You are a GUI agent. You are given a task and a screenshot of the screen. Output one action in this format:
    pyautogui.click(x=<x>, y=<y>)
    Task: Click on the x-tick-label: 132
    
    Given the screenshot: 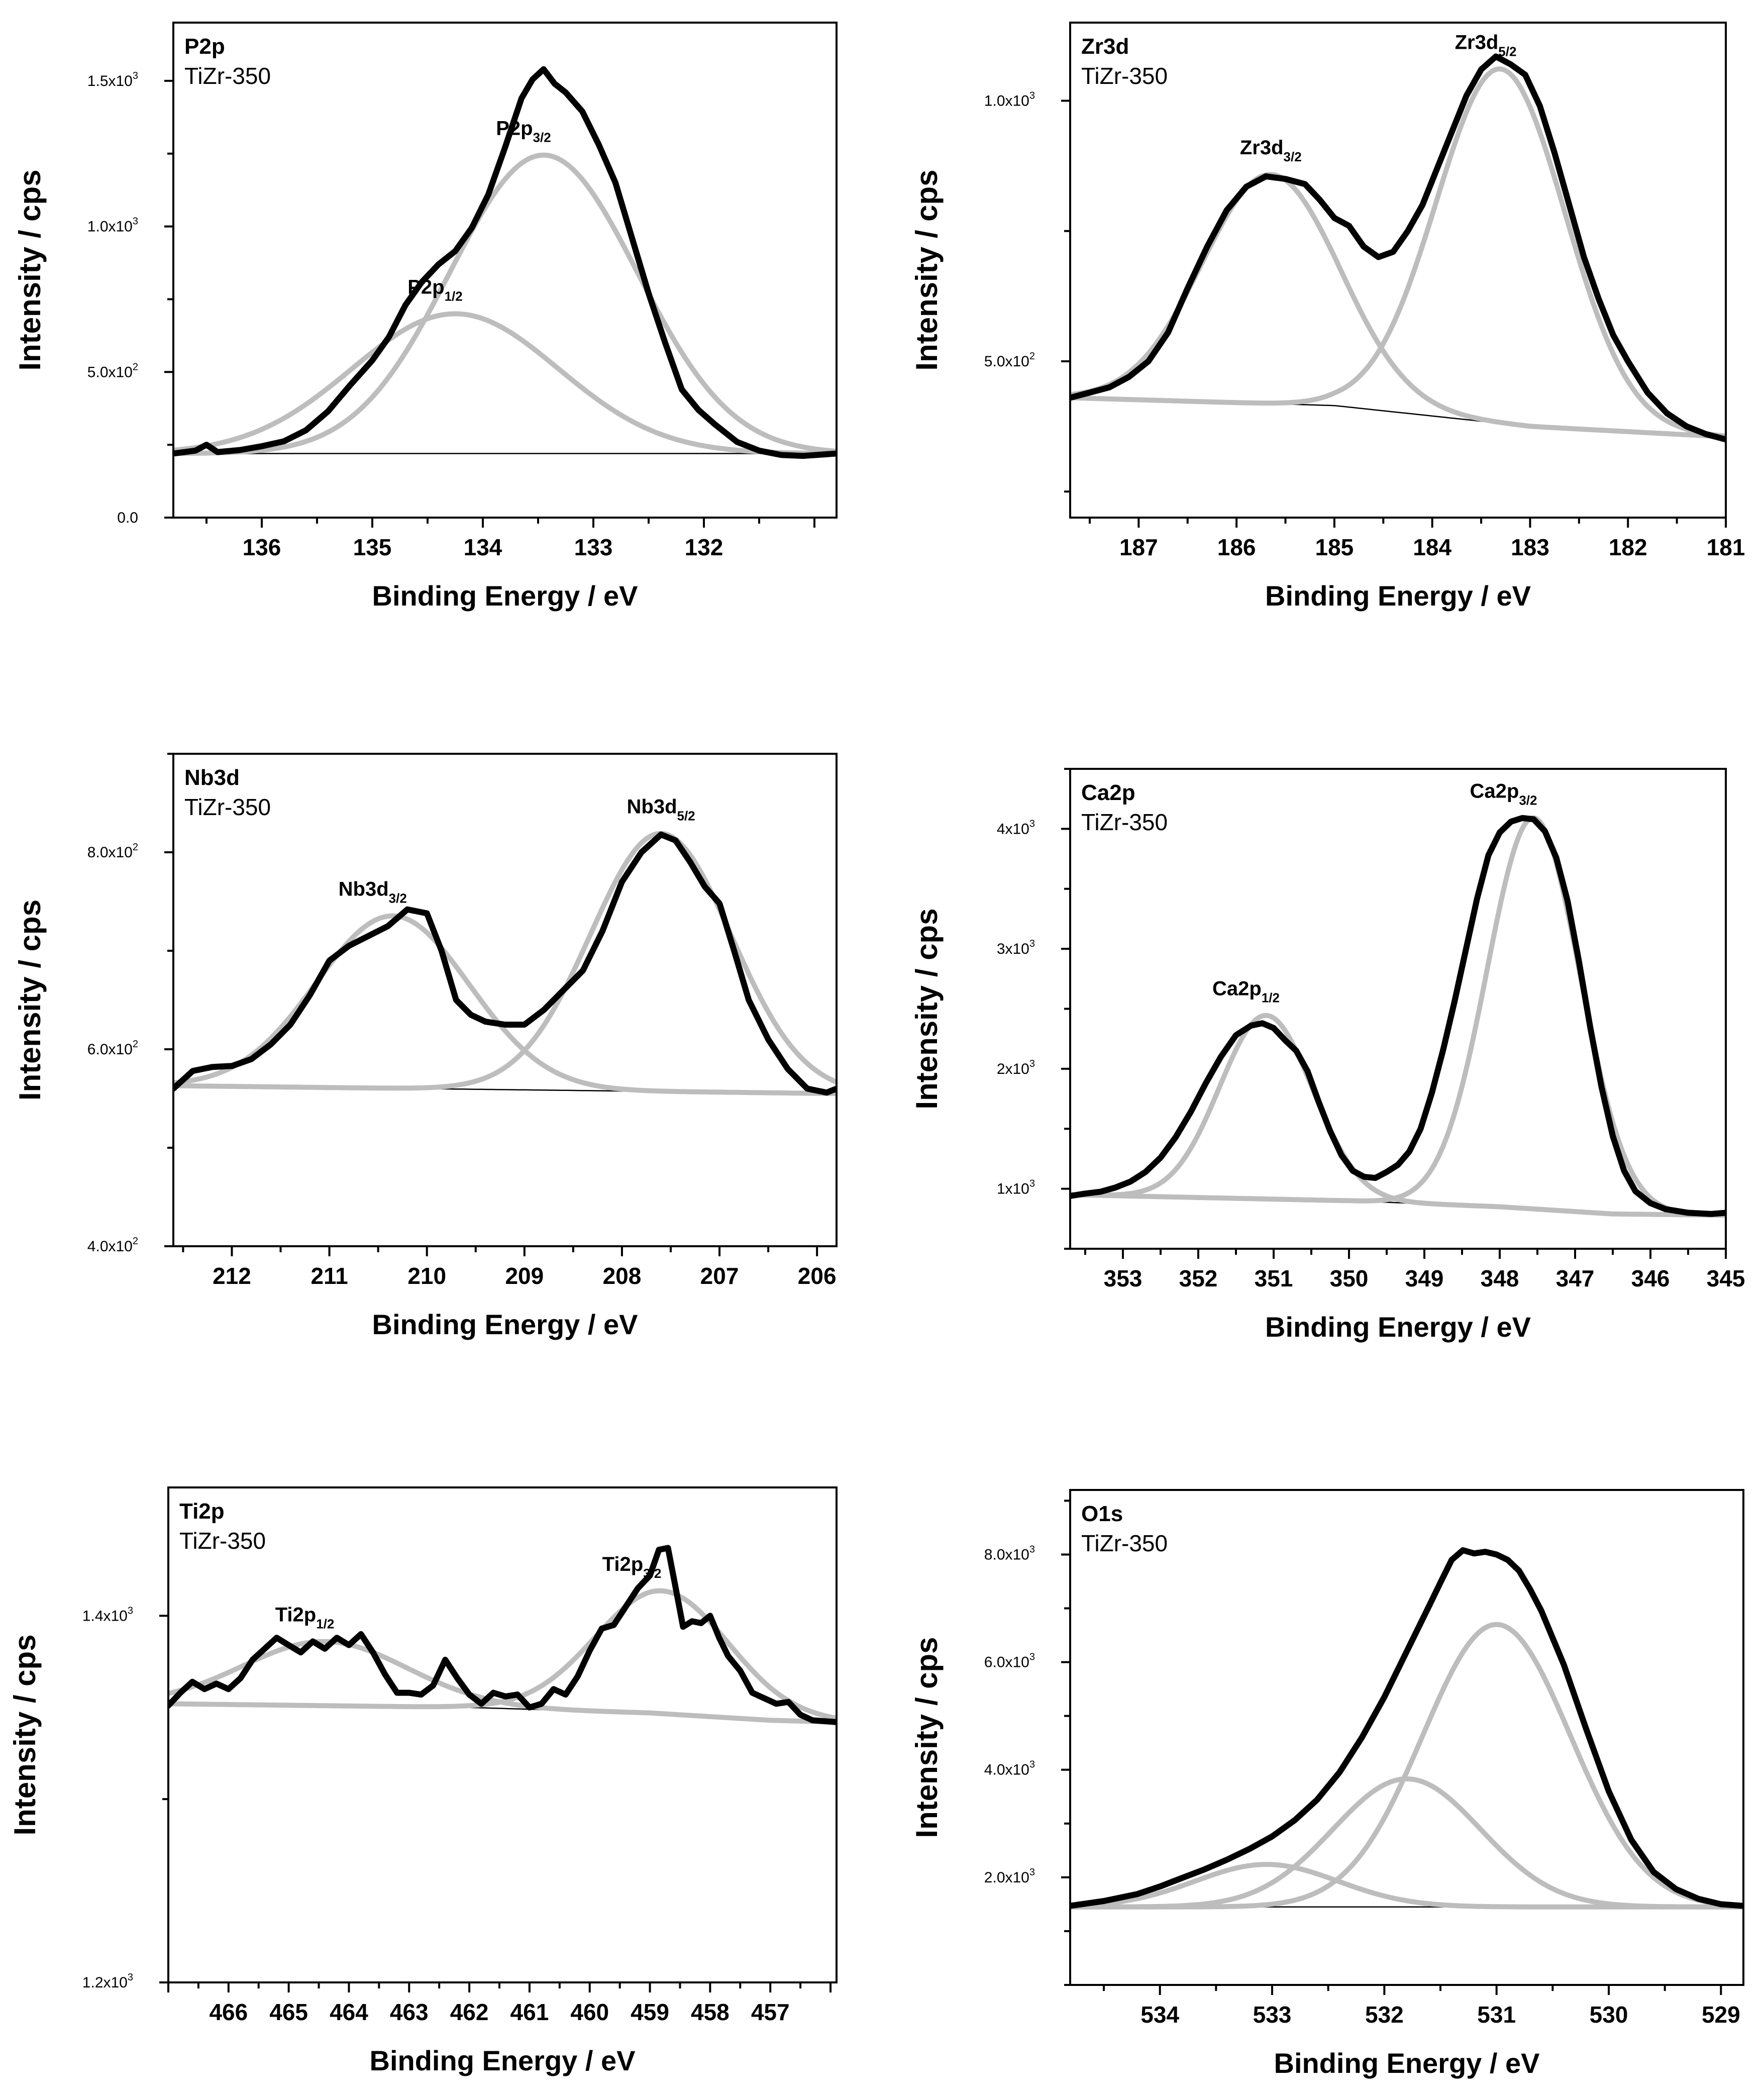 What is the action you would take?
    pyautogui.click(x=704, y=547)
    